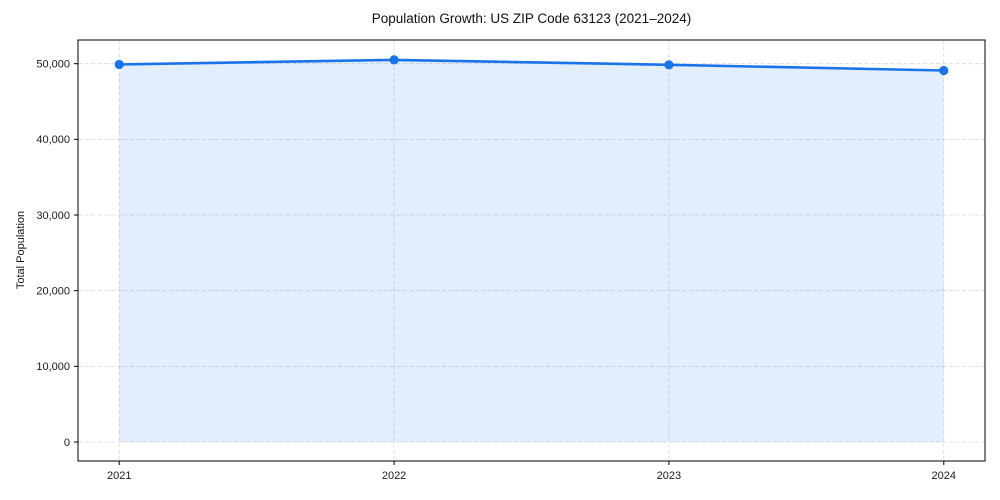  I want to click on x-tick-label: 2021, so click(119, 476).